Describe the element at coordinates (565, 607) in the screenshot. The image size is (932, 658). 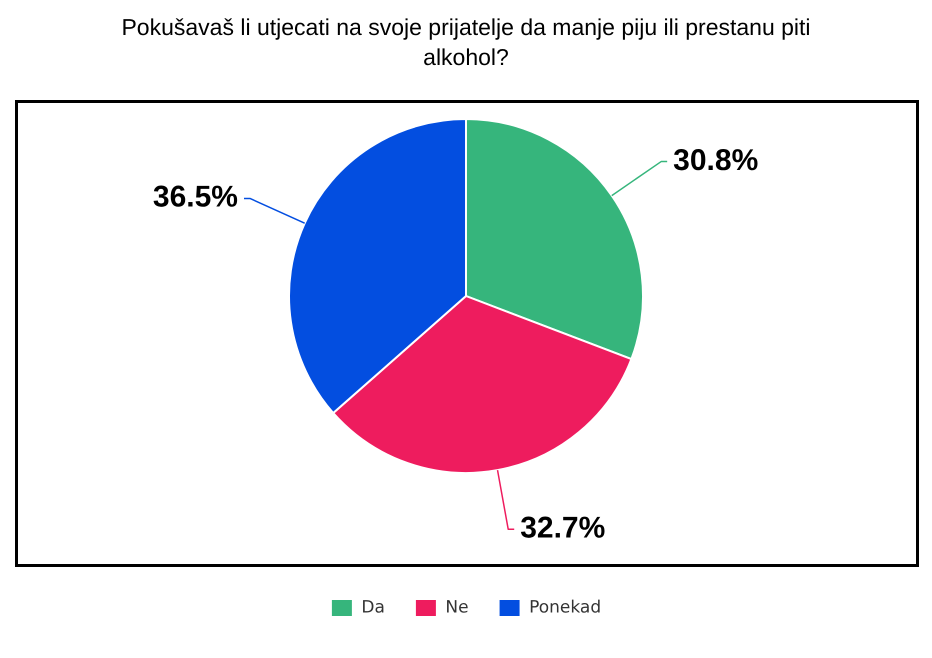
I see `legend-label: Ponekad` at that location.